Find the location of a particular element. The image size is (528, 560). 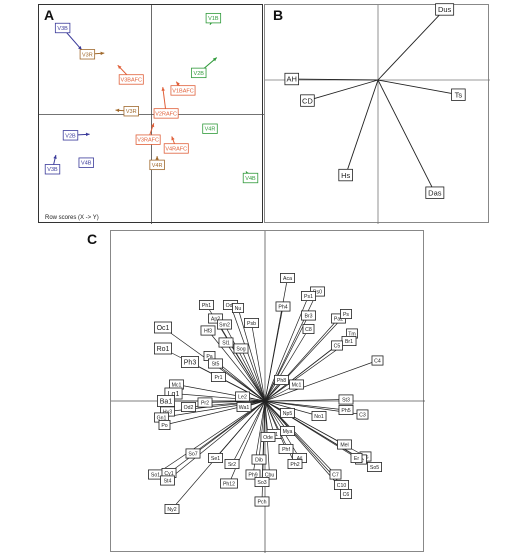

panel-c-label-br3-7: Br3 is located at coordinates (308, 315).